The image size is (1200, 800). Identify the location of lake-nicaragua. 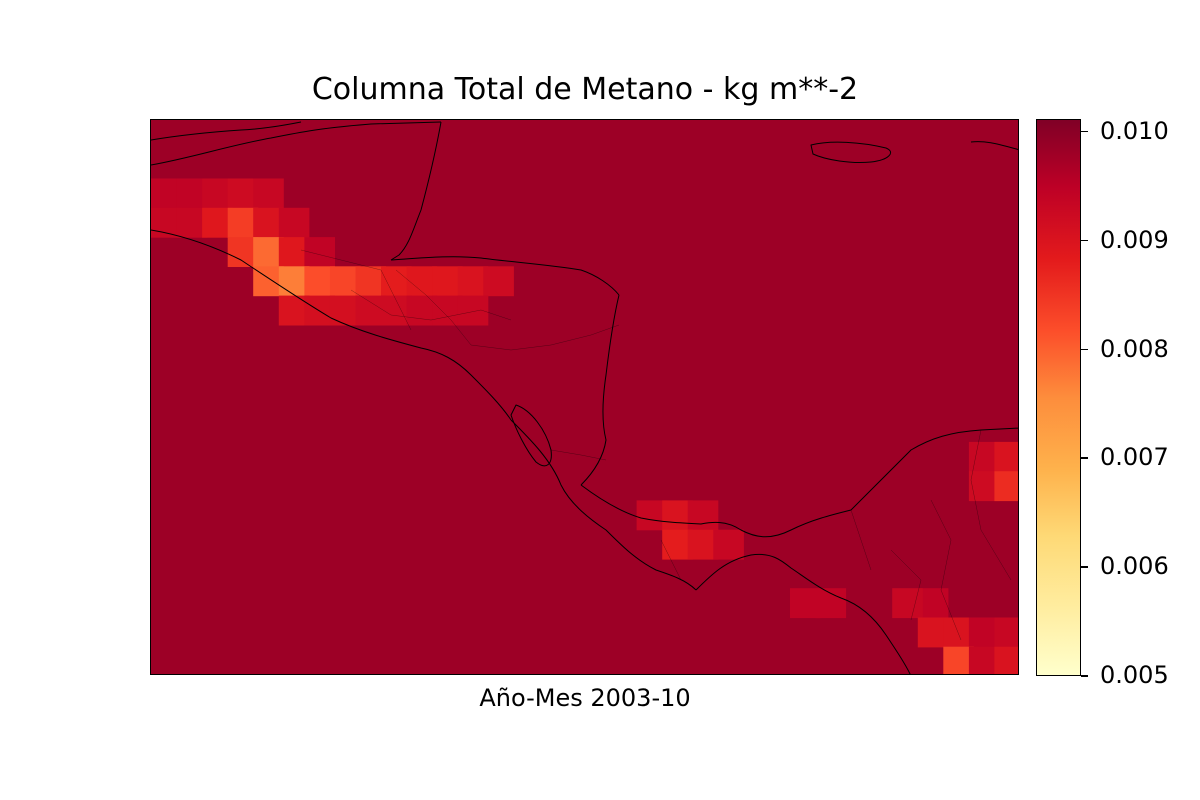
(531, 435).